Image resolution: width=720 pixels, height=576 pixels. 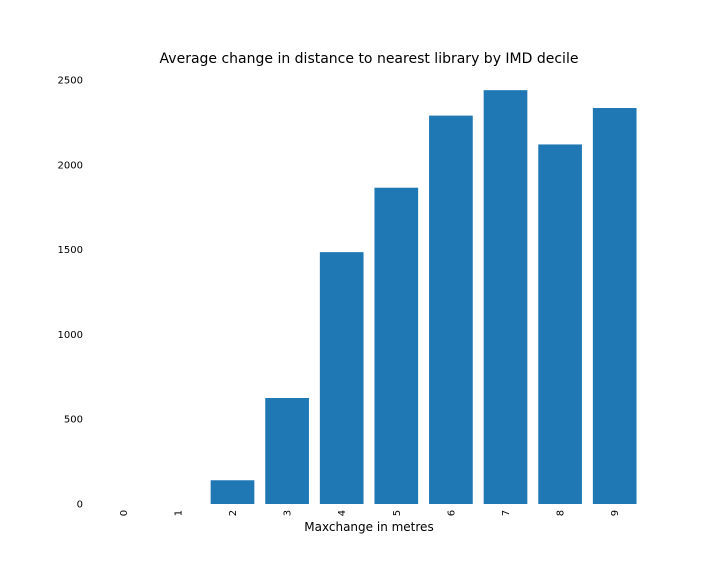 I want to click on x-tick-label: 4, so click(x=342, y=513).